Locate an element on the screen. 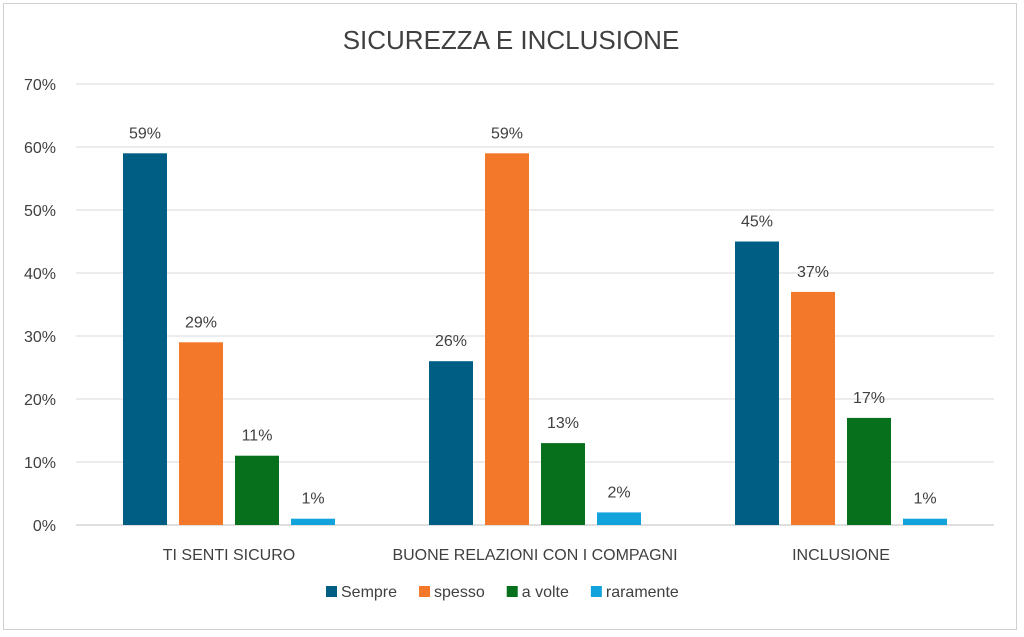  data-label: 13% is located at coordinates (563, 423).